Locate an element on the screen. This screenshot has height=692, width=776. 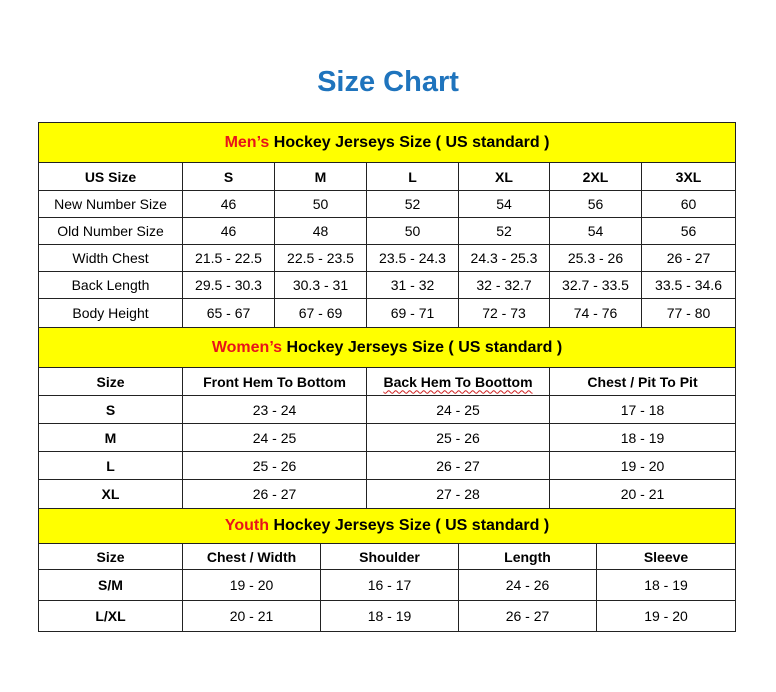
row-label: XL is located at coordinates (110, 494).